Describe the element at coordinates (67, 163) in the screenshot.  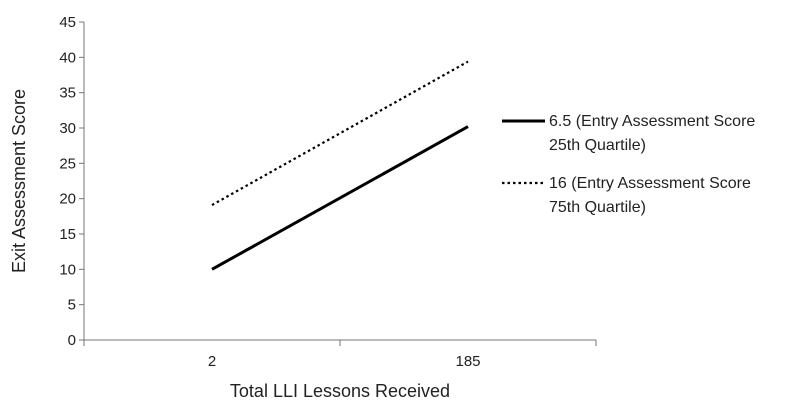
I see `y-tick-label: 25` at that location.